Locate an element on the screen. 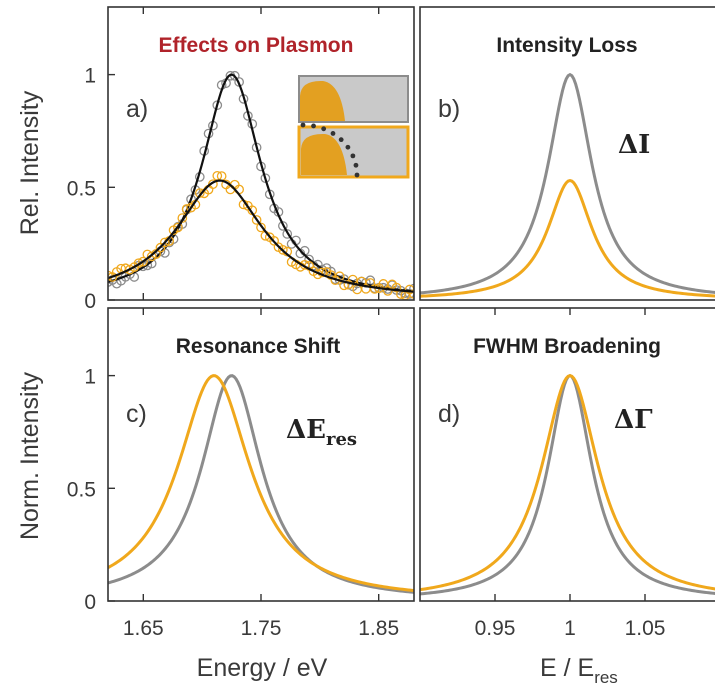  plot-area-c is located at coordinates (261, 484).